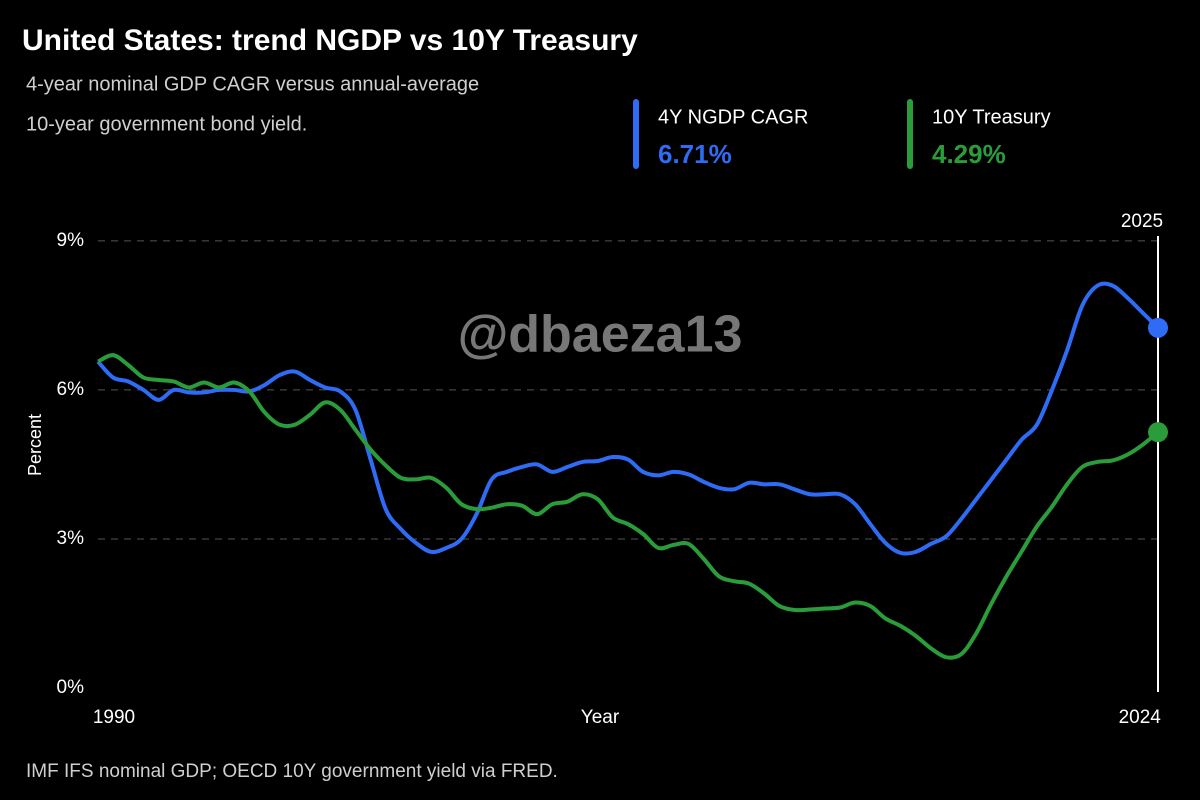 This screenshot has width=1200, height=800. Describe the element at coordinates (695, 154) in the screenshot. I see `legend-value: 6.71%` at that location.